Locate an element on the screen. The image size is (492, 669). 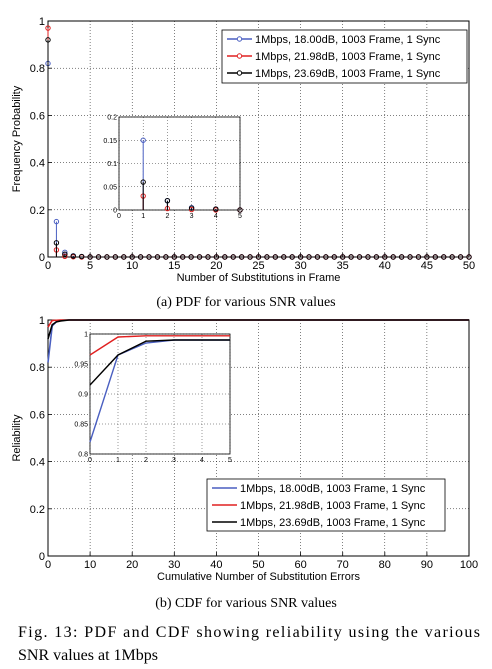
y-tick-label: 0.8 is located at coordinates (37, 69).